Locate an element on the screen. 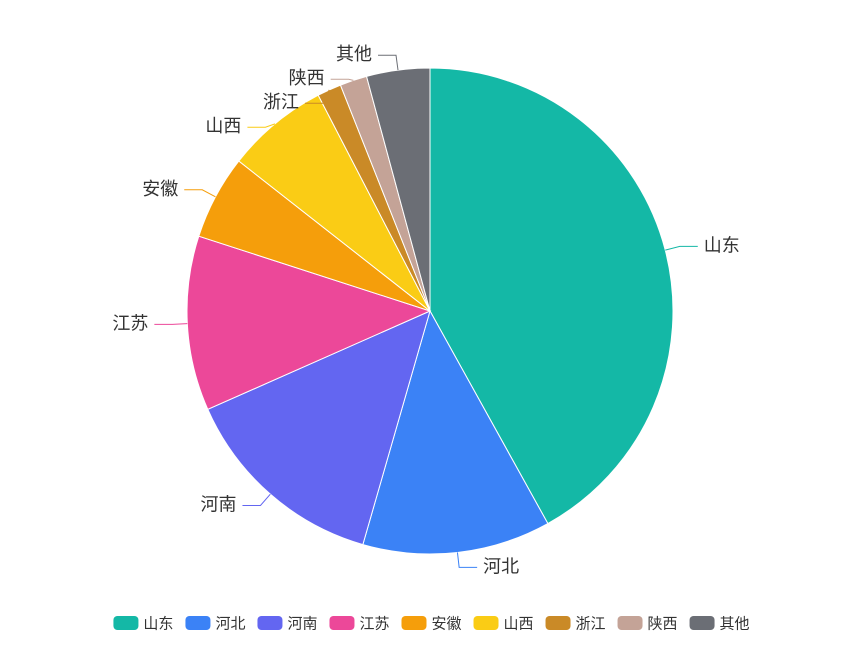 This screenshot has width=863, height=647. legend: 山东 河北 河南 江苏 安徽 山西 浙江 陕西 其他 is located at coordinates (431, 624).